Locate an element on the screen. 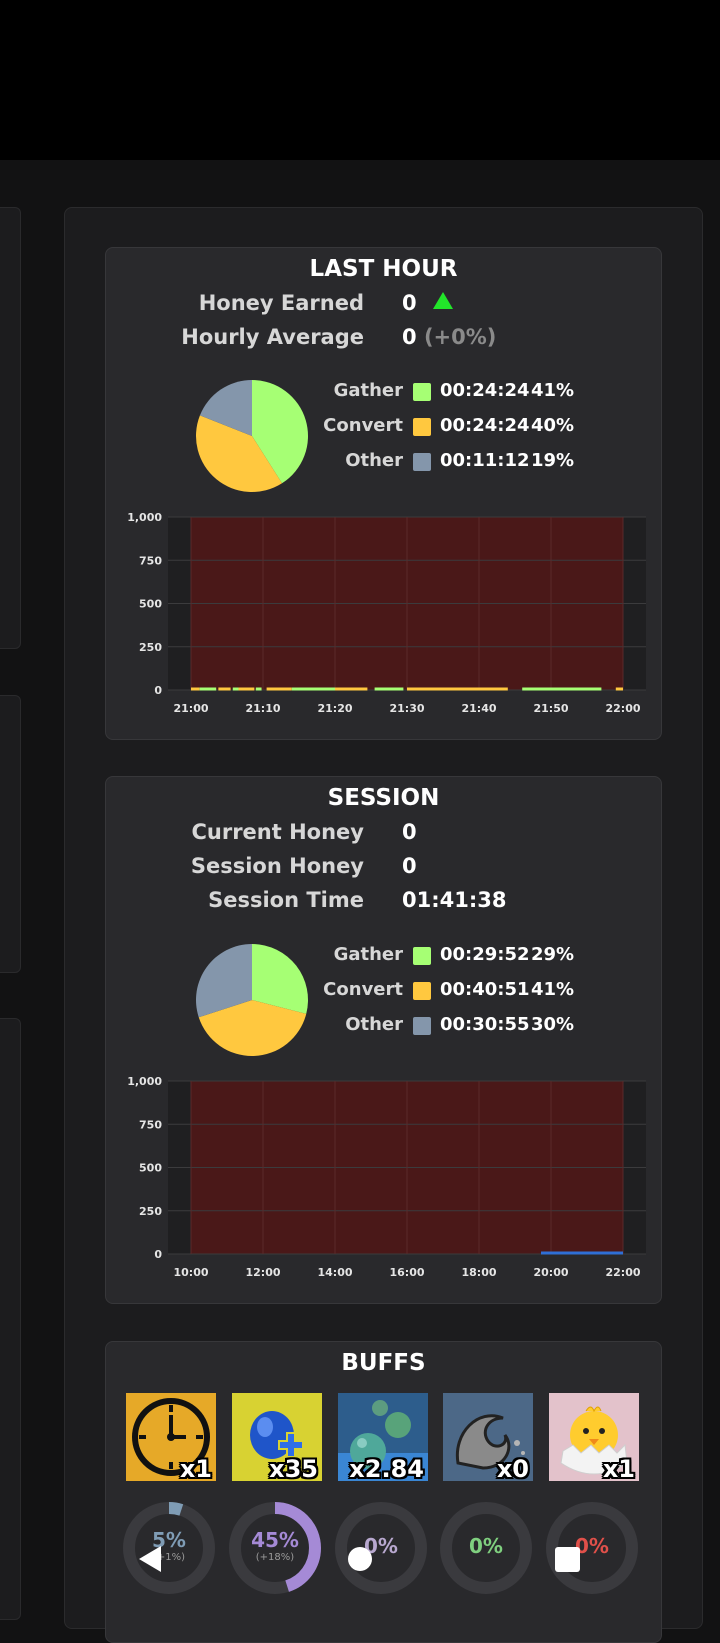  ring-fill is located at coordinates (169, 1548).